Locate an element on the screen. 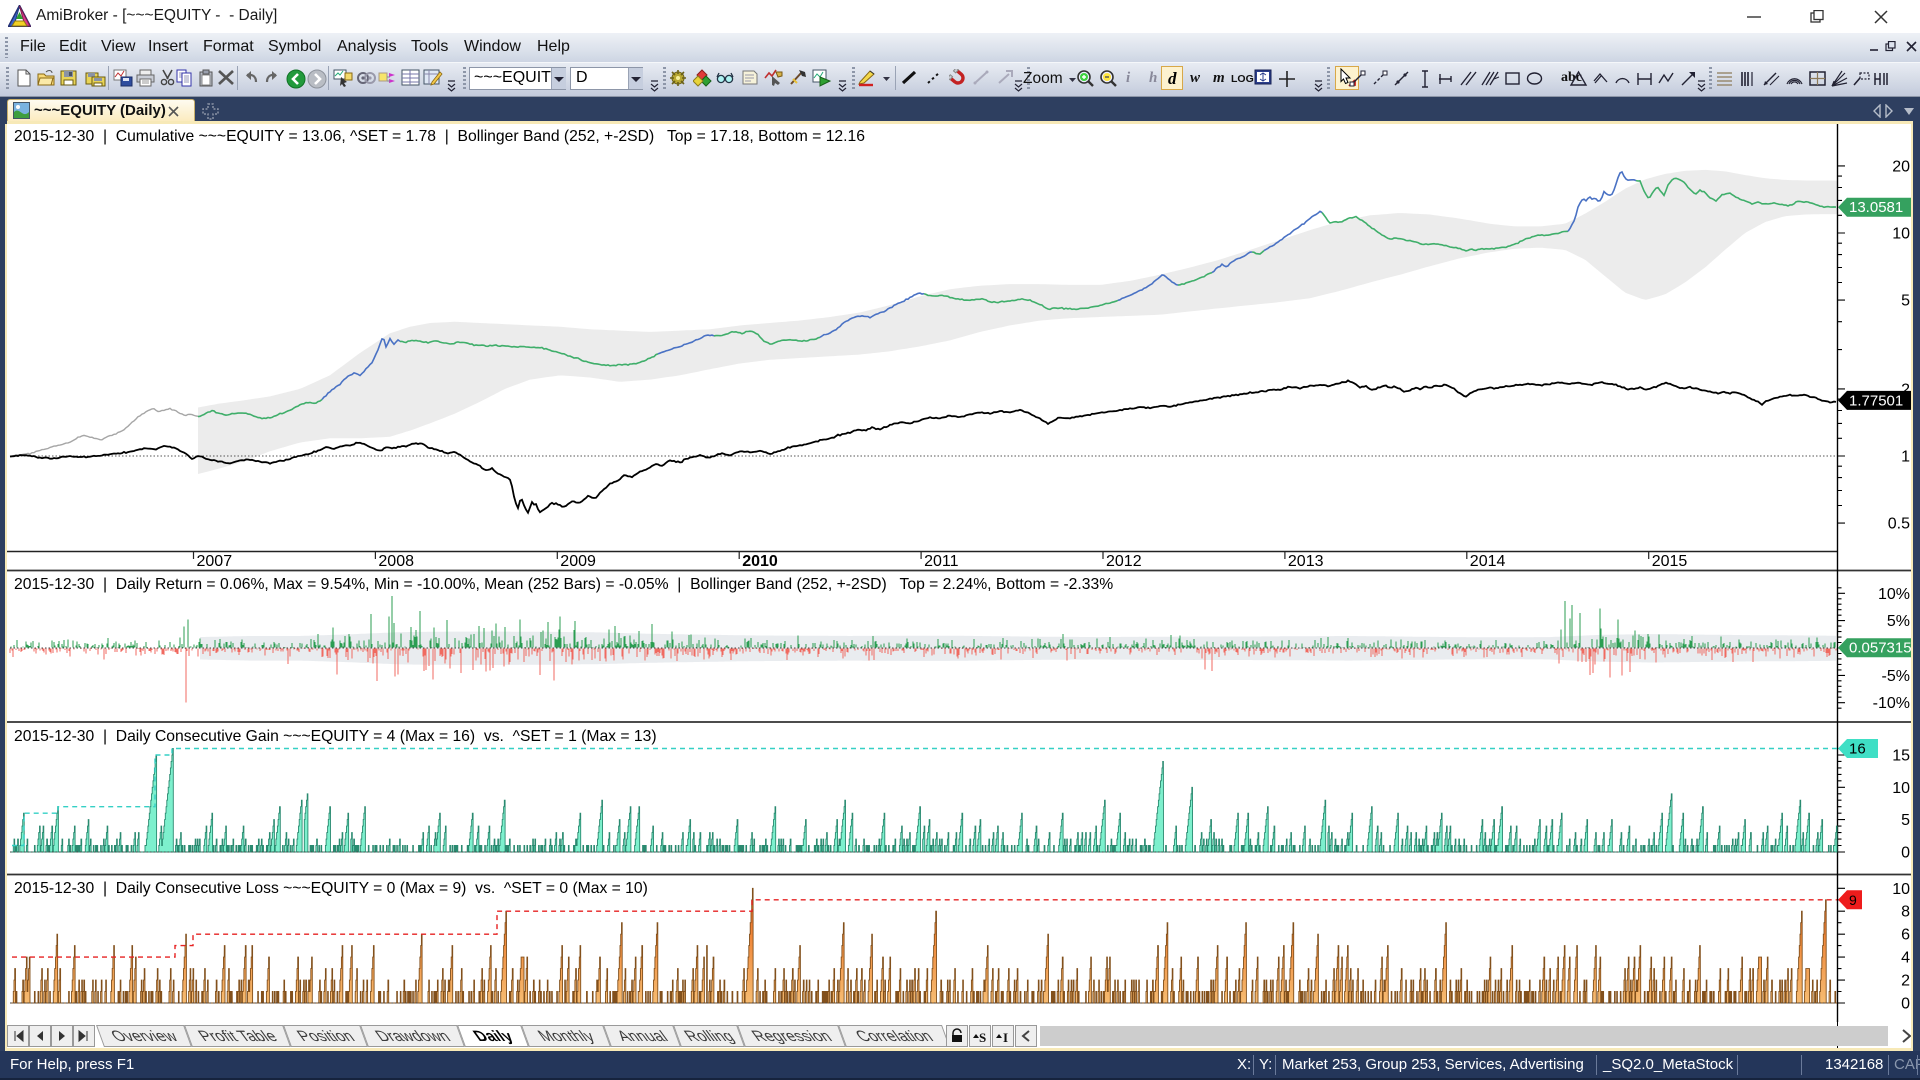  svg-text: 2015 is located at coordinates (1670, 561).